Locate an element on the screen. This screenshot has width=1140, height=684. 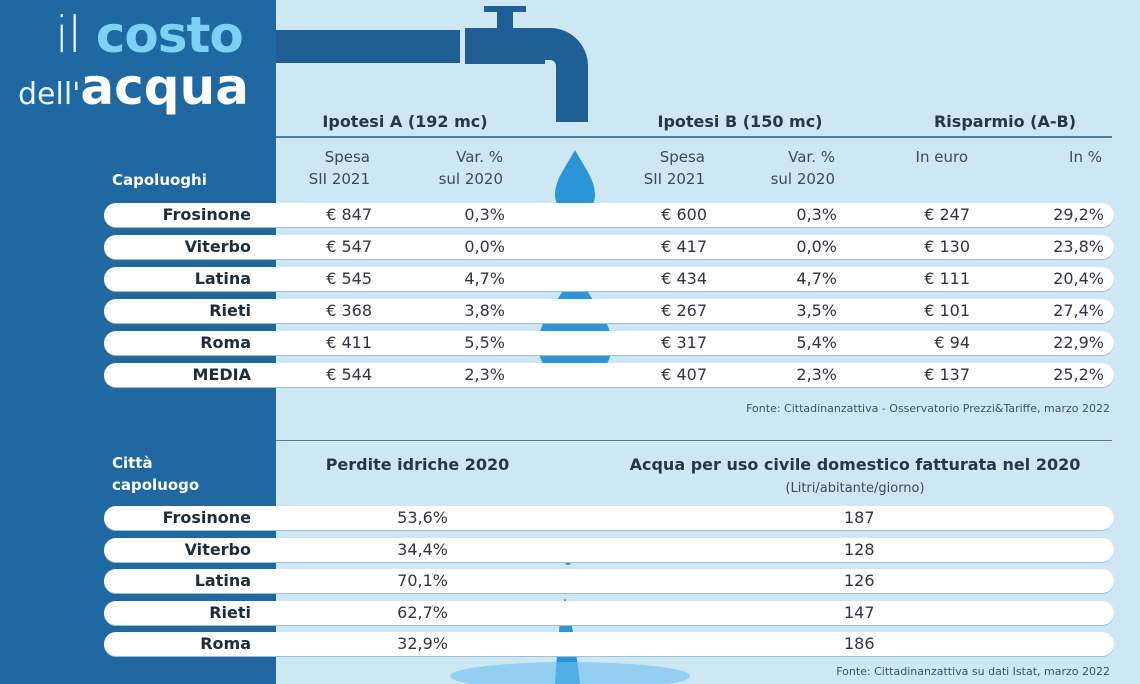
col-header-perdite: Perdite idriche 2020 is located at coordinates (417, 464).